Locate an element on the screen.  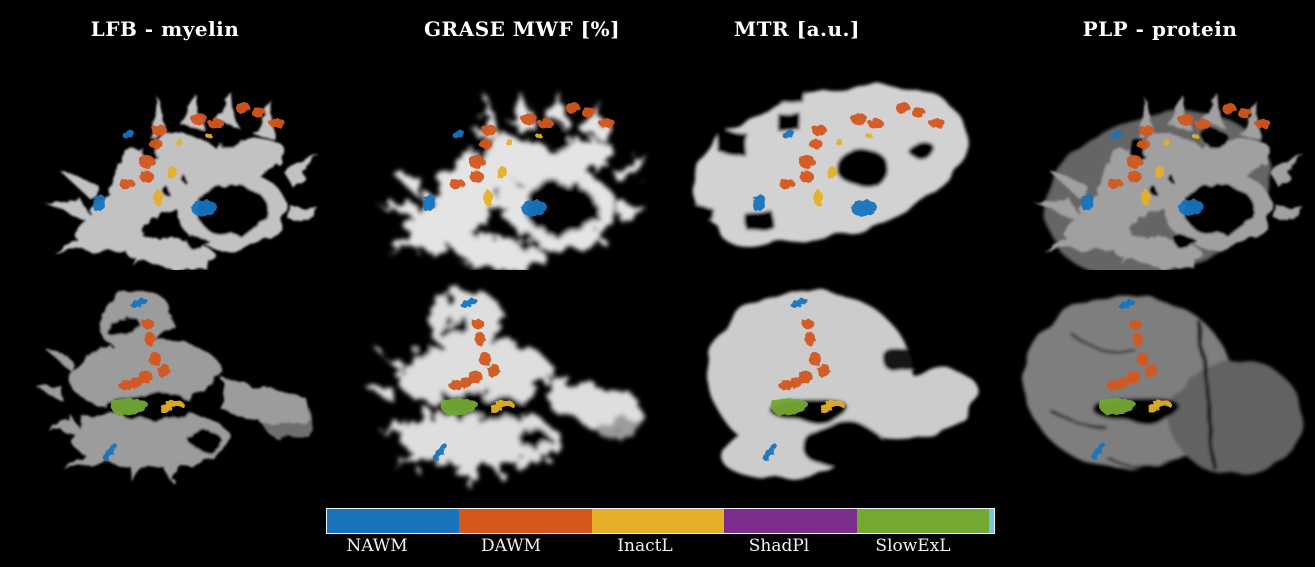
legend-swatch-nawm is located at coordinates (393, 521).